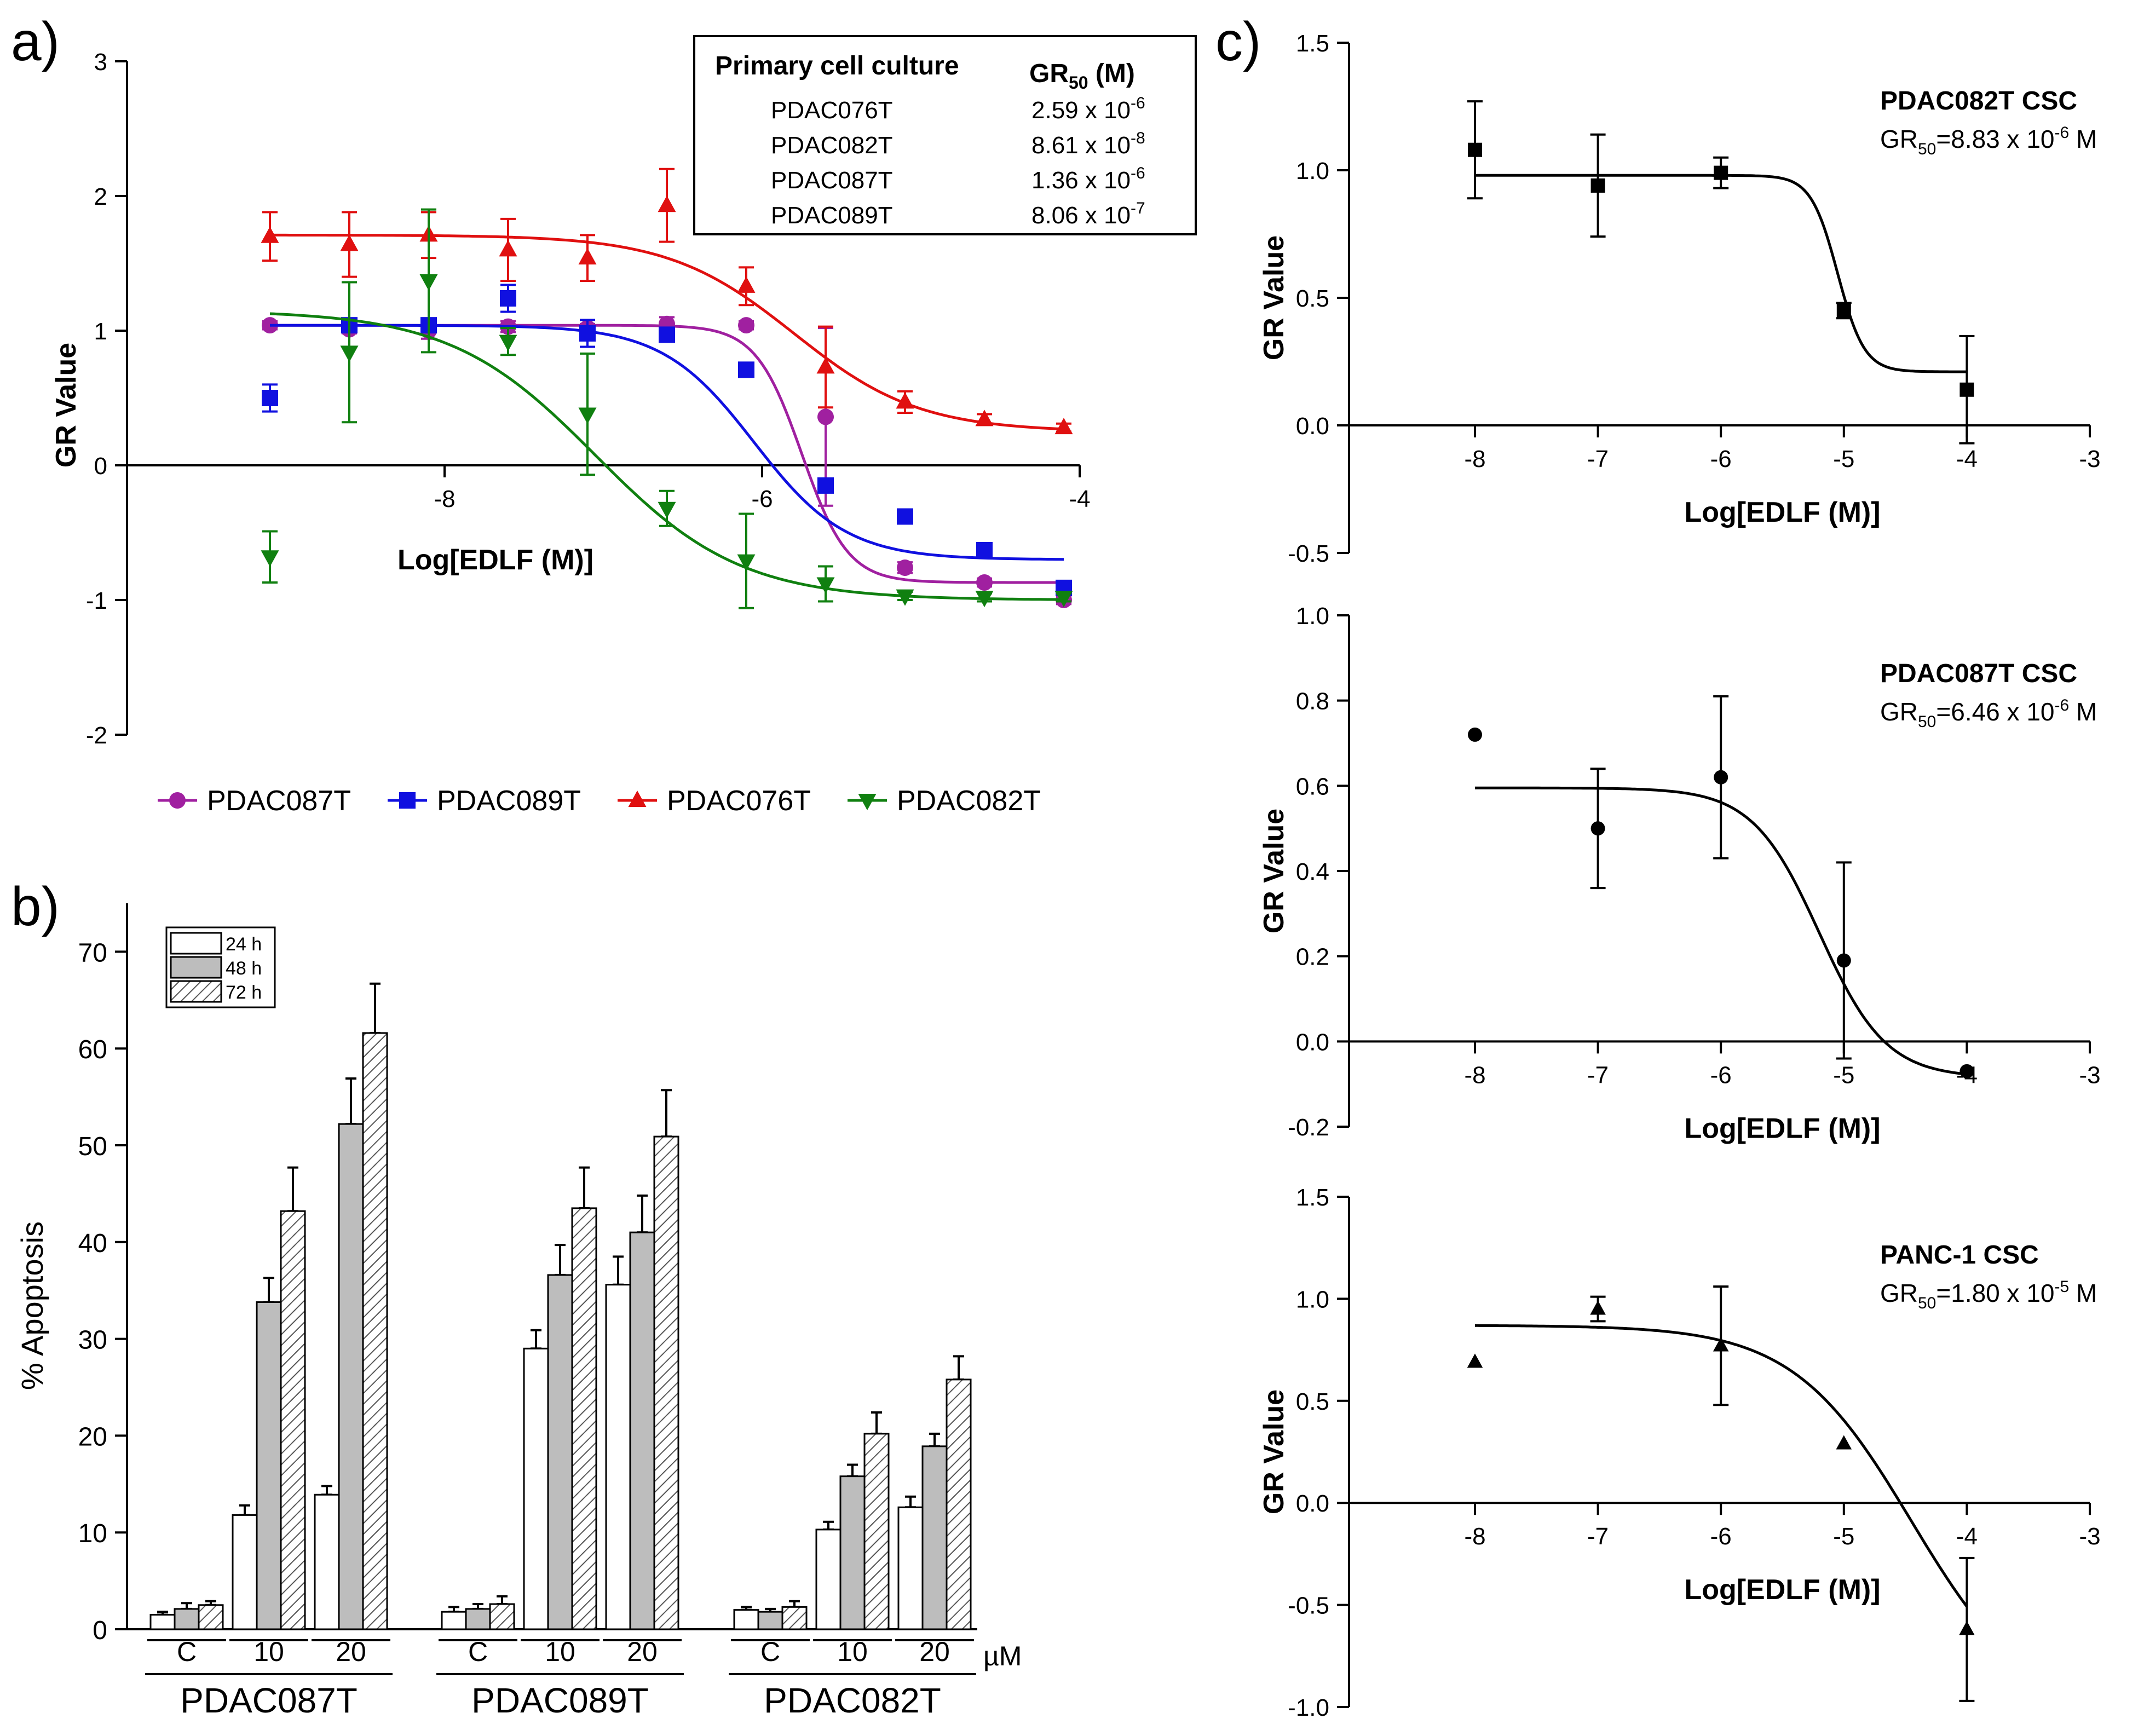 The width and height of the screenshot is (2144, 1736). I want to click on point-PDAC087T, so click(985, 582).